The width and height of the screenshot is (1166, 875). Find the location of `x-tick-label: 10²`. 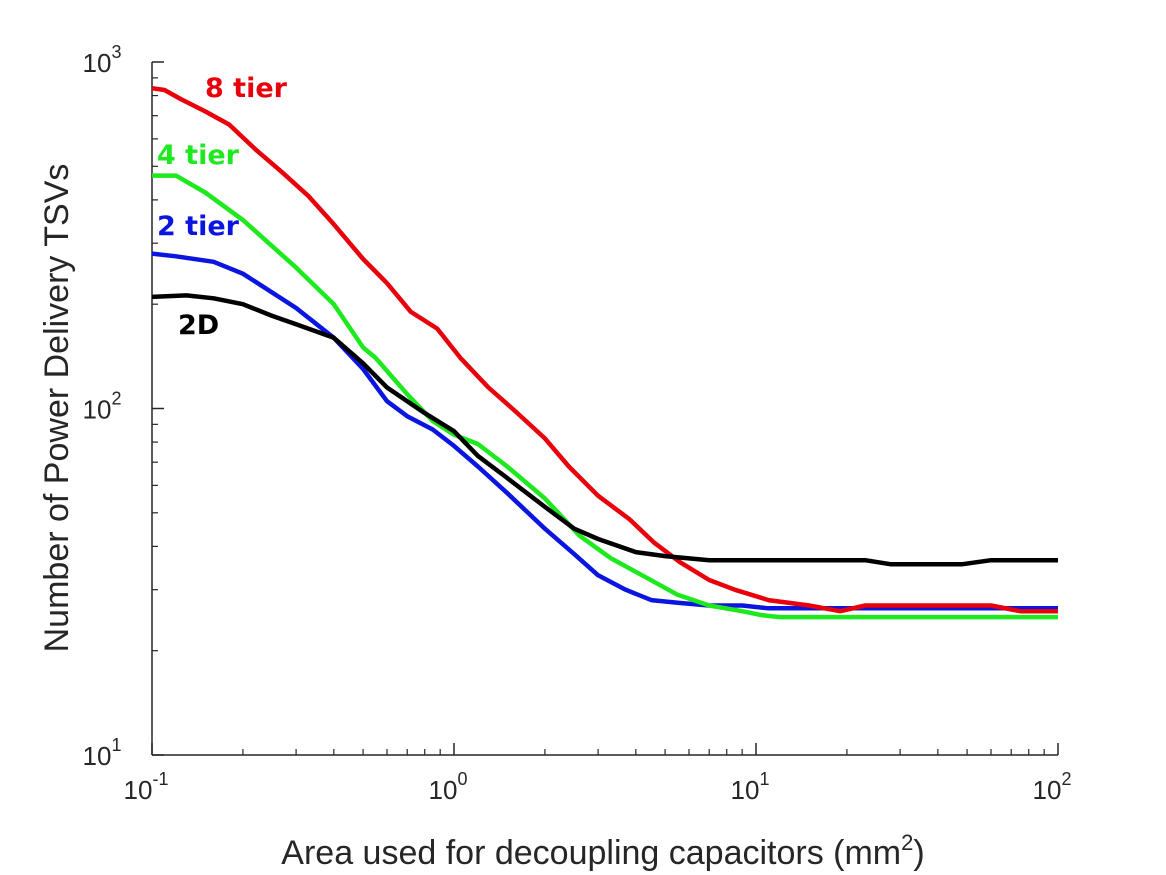

x-tick-label: 10² is located at coordinates (1052, 787).